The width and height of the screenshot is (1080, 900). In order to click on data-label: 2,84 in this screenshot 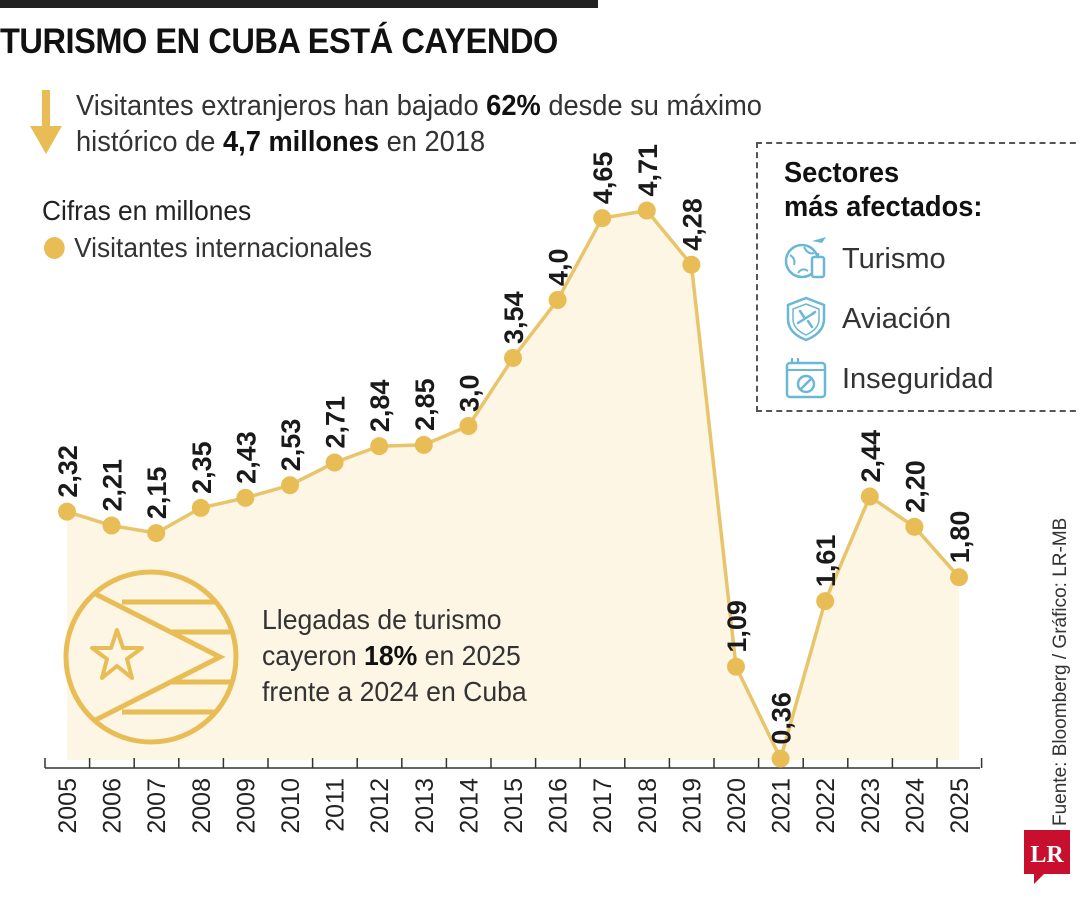, I will do `click(380, 406)`.